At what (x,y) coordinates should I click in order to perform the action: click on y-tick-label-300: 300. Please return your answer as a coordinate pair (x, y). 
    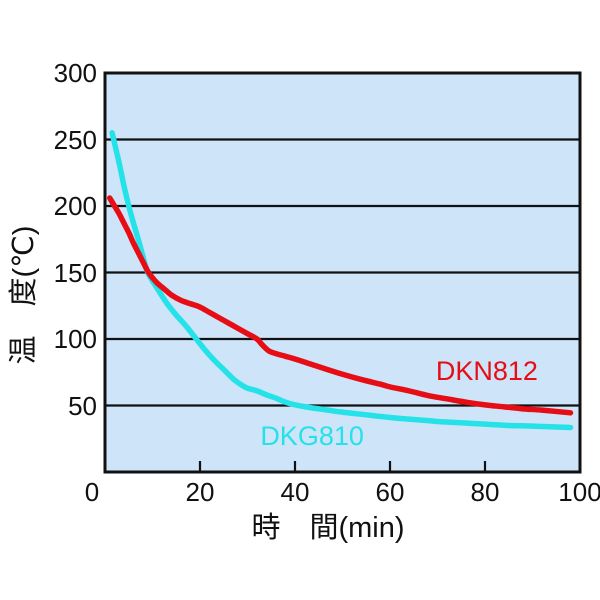
    Looking at the image, I should click on (75, 73).